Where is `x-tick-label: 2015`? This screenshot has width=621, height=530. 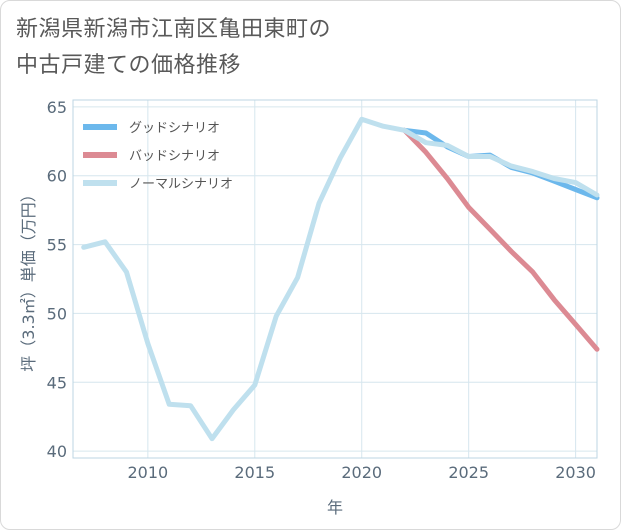
x-tick-label: 2015 is located at coordinates (254, 472).